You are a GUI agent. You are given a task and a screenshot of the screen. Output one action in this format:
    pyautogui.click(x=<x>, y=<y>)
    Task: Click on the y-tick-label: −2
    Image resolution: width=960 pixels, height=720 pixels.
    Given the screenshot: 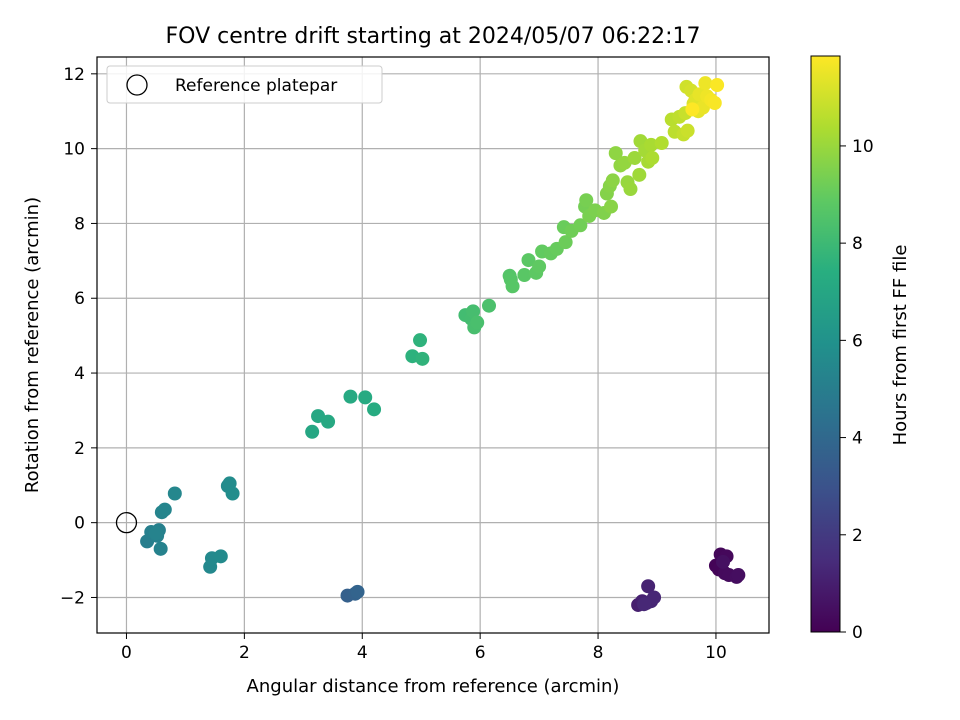 What is the action you would take?
    pyautogui.click(x=72, y=598)
    